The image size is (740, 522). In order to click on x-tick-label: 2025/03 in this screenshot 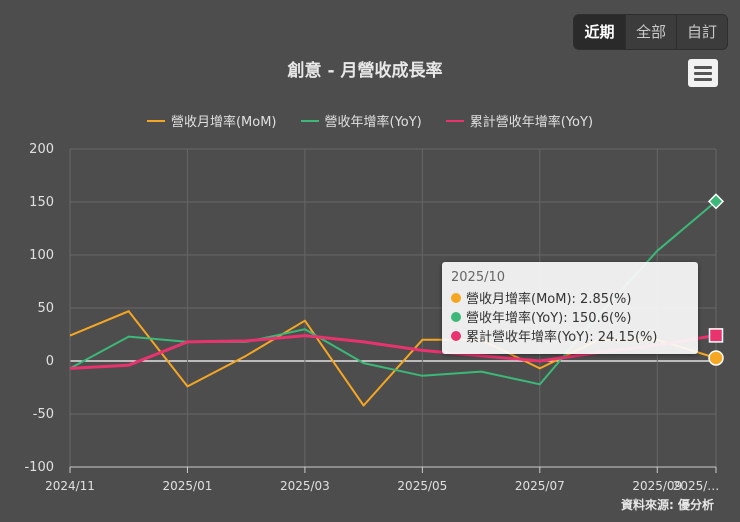, I will do `click(305, 486)`.